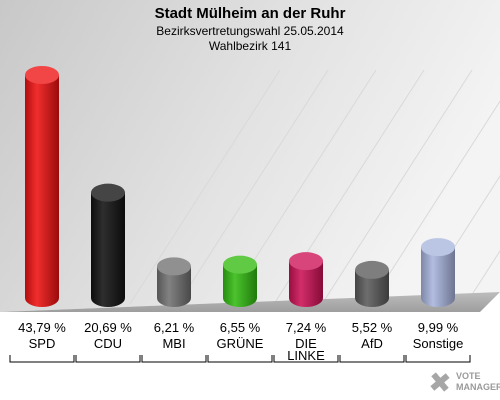  What do you see at coordinates (306, 343) in the screenshot?
I see `category-label: DIE` at bounding box center [306, 343].